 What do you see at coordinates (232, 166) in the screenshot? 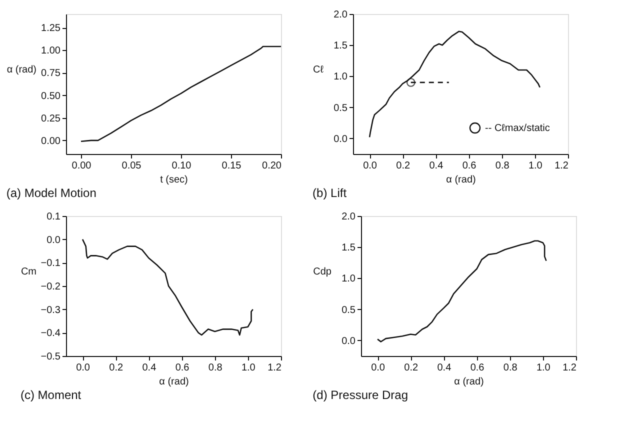
I see `x-tick-label: 0.15` at bounding box center [232, 166].